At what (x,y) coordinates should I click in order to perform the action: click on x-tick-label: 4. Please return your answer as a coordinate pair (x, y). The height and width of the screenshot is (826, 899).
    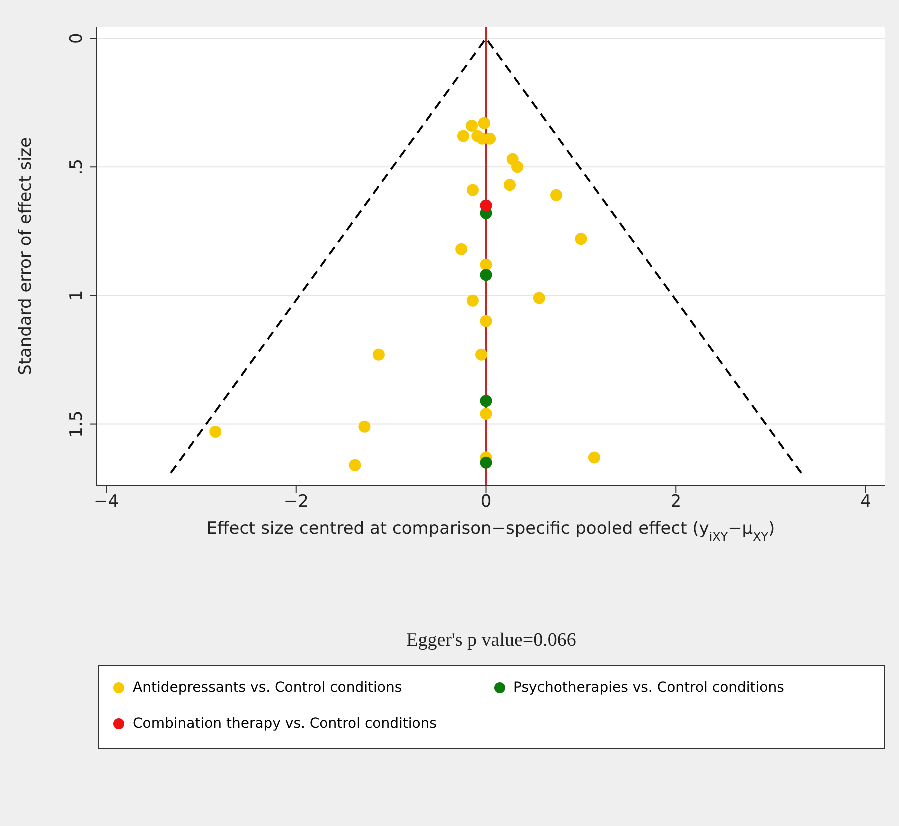
    Looking at the image, I should click on (866, 502).